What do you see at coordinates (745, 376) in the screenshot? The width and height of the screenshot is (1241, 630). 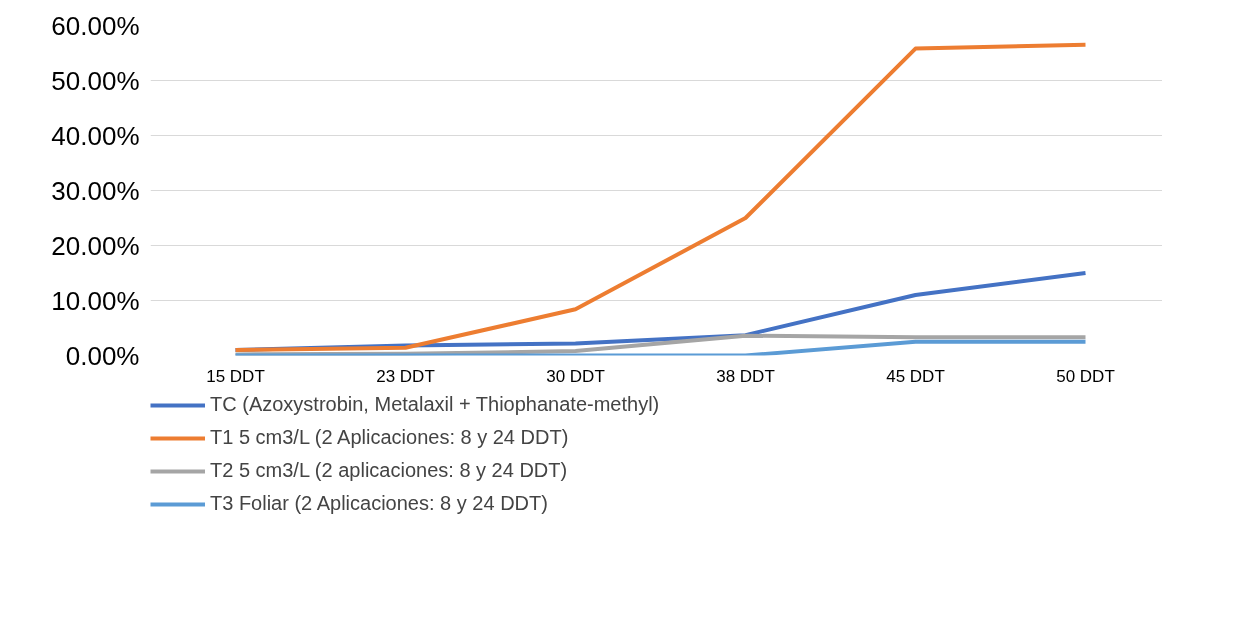 I see `x-tick-label: 38 DDT` at bounding box center [745, 376].